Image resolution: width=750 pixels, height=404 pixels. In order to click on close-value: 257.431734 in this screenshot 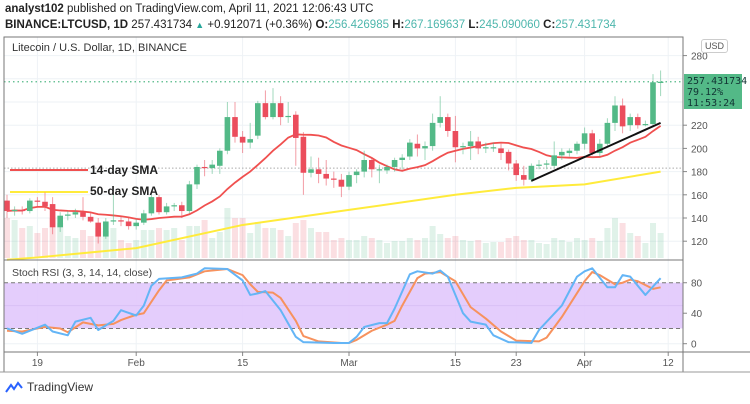, I will do `click(586, 25)`.